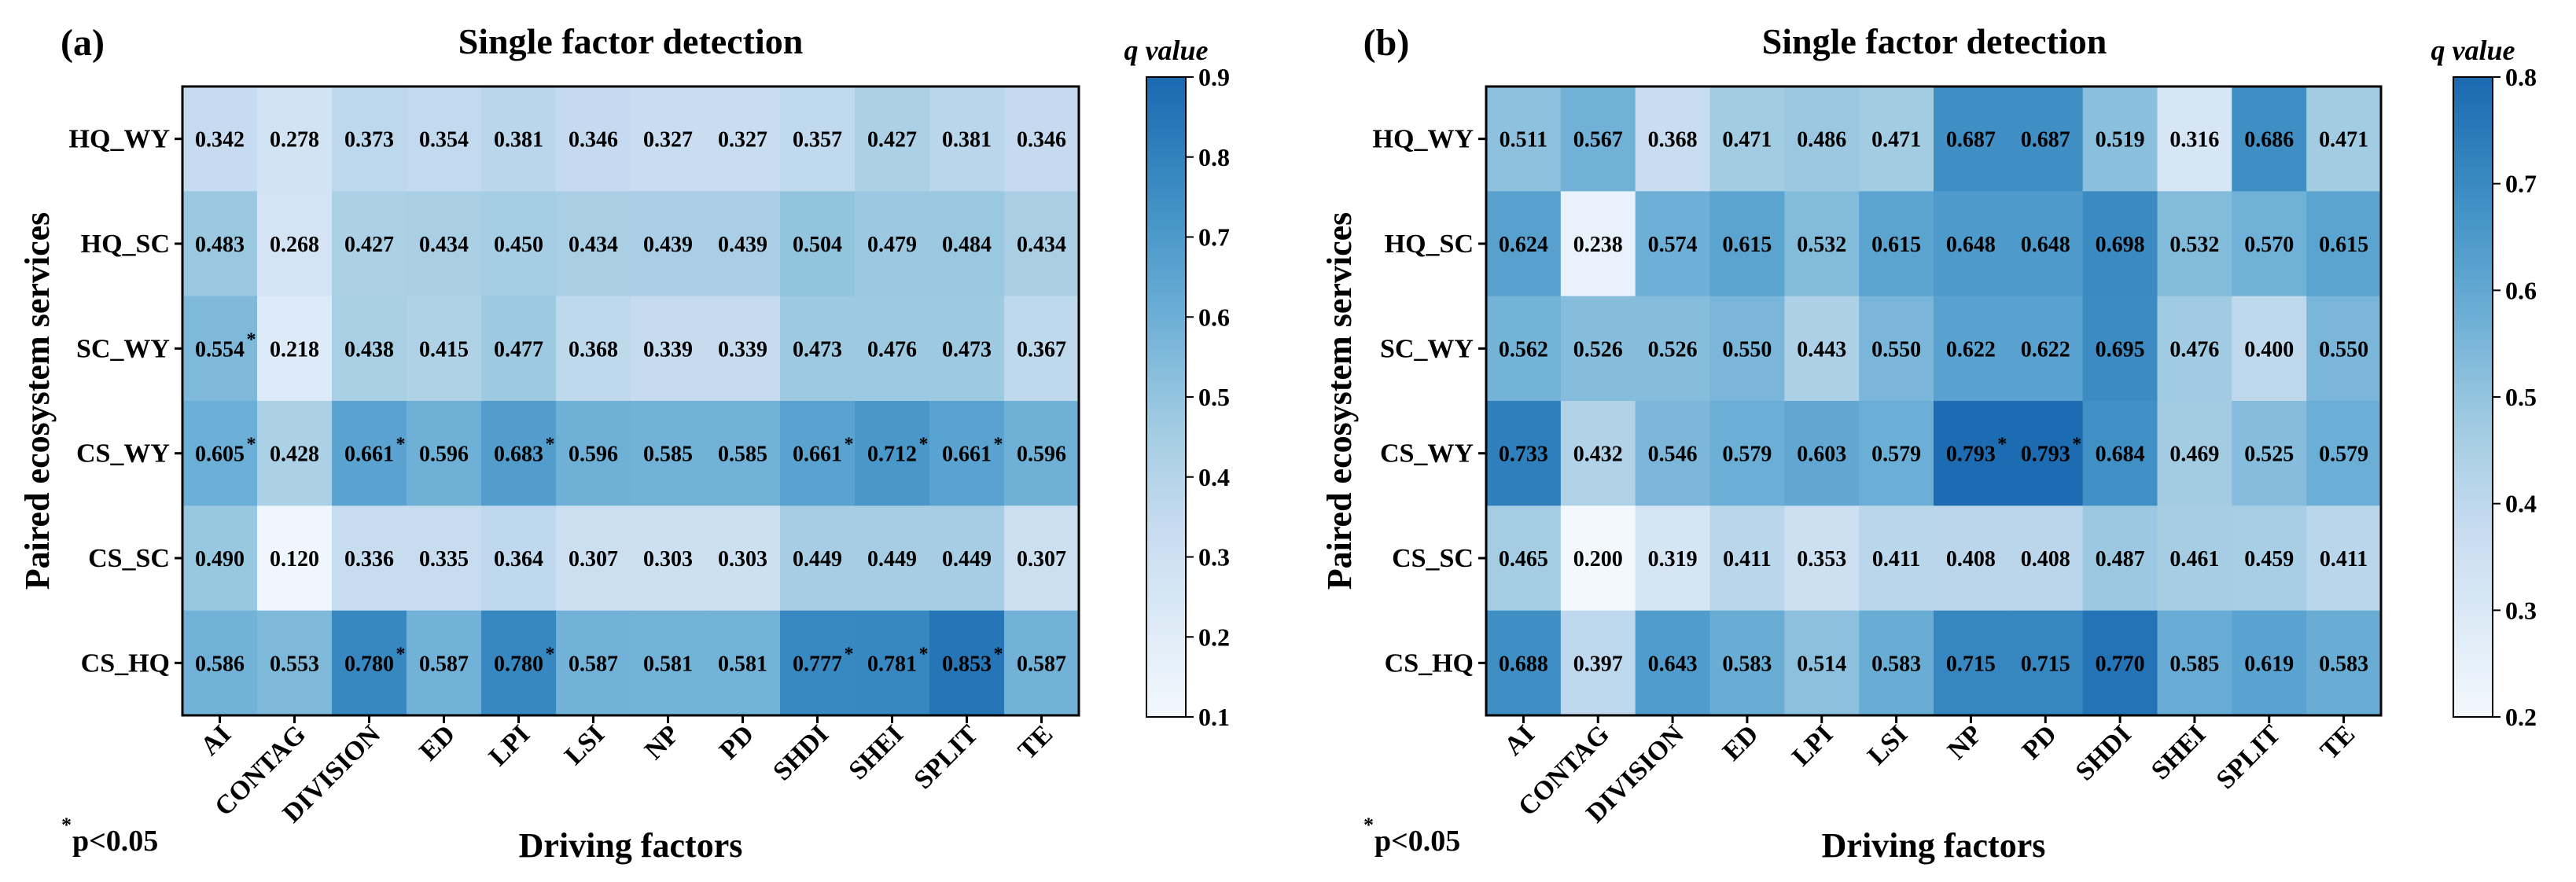 This screenshot has width=2576, height=882. I want to click on y-tick-label: CS_SC, so click(1433, 558).